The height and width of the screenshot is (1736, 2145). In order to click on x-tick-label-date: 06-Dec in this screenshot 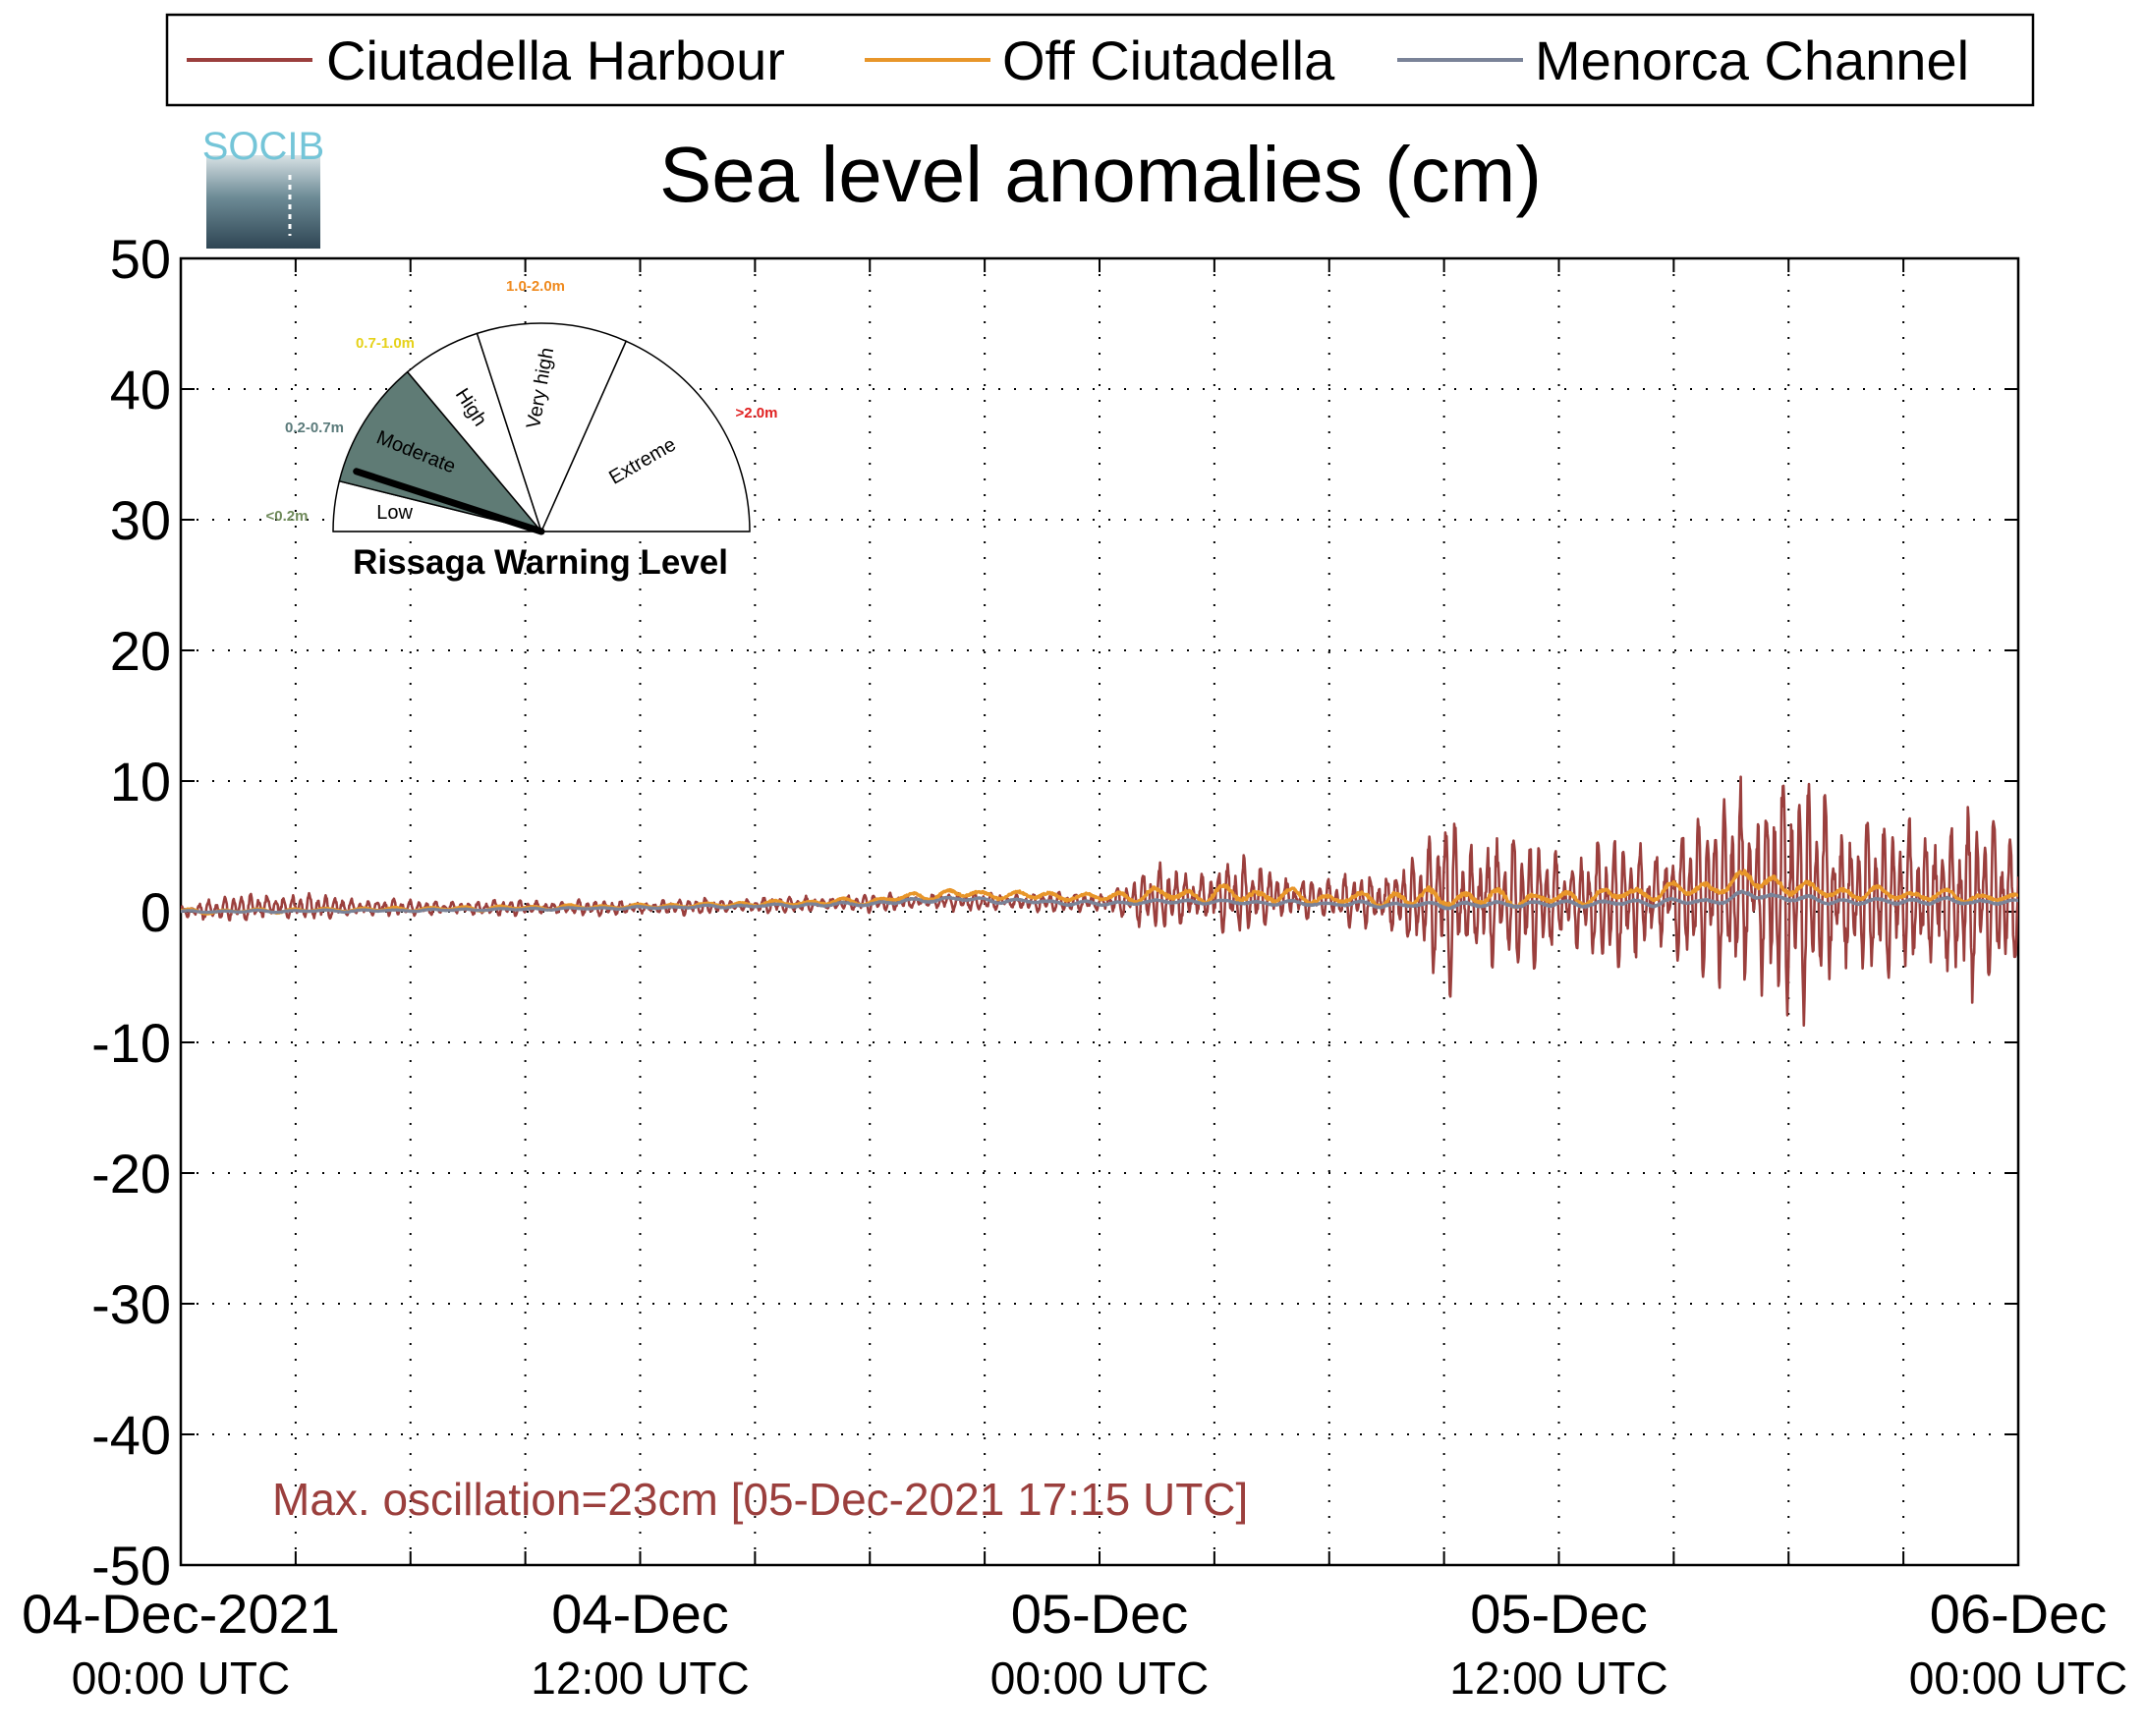, I will do `click(2019, 1614)`.